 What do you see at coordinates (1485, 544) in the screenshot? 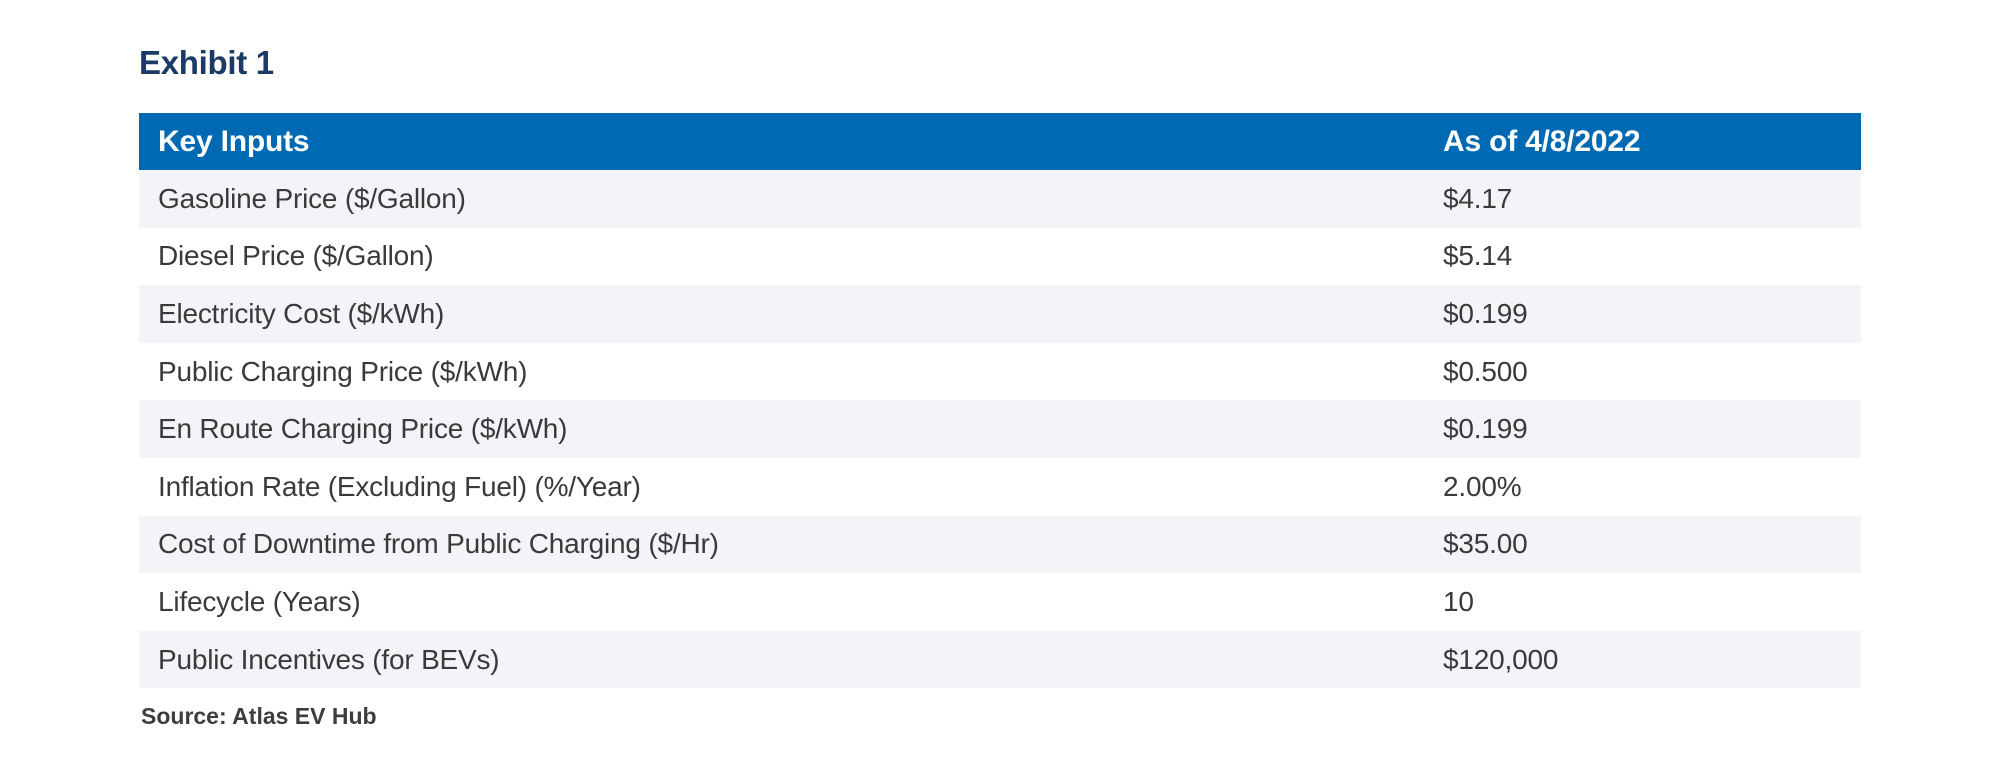
I see `row-value: $35.00` at bounding box center [1485, 544].